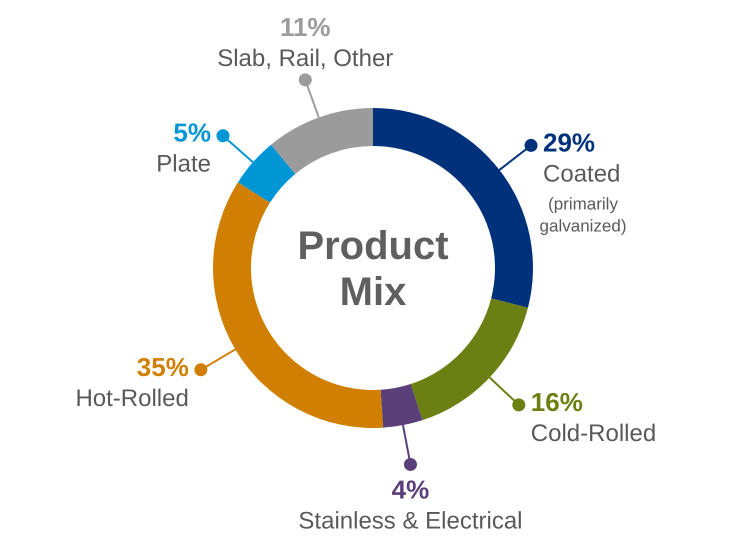 The image size is (742, 546). Describe the element at coordinates (469, 359) in the screenshot. I see `donut-slice` at that location.